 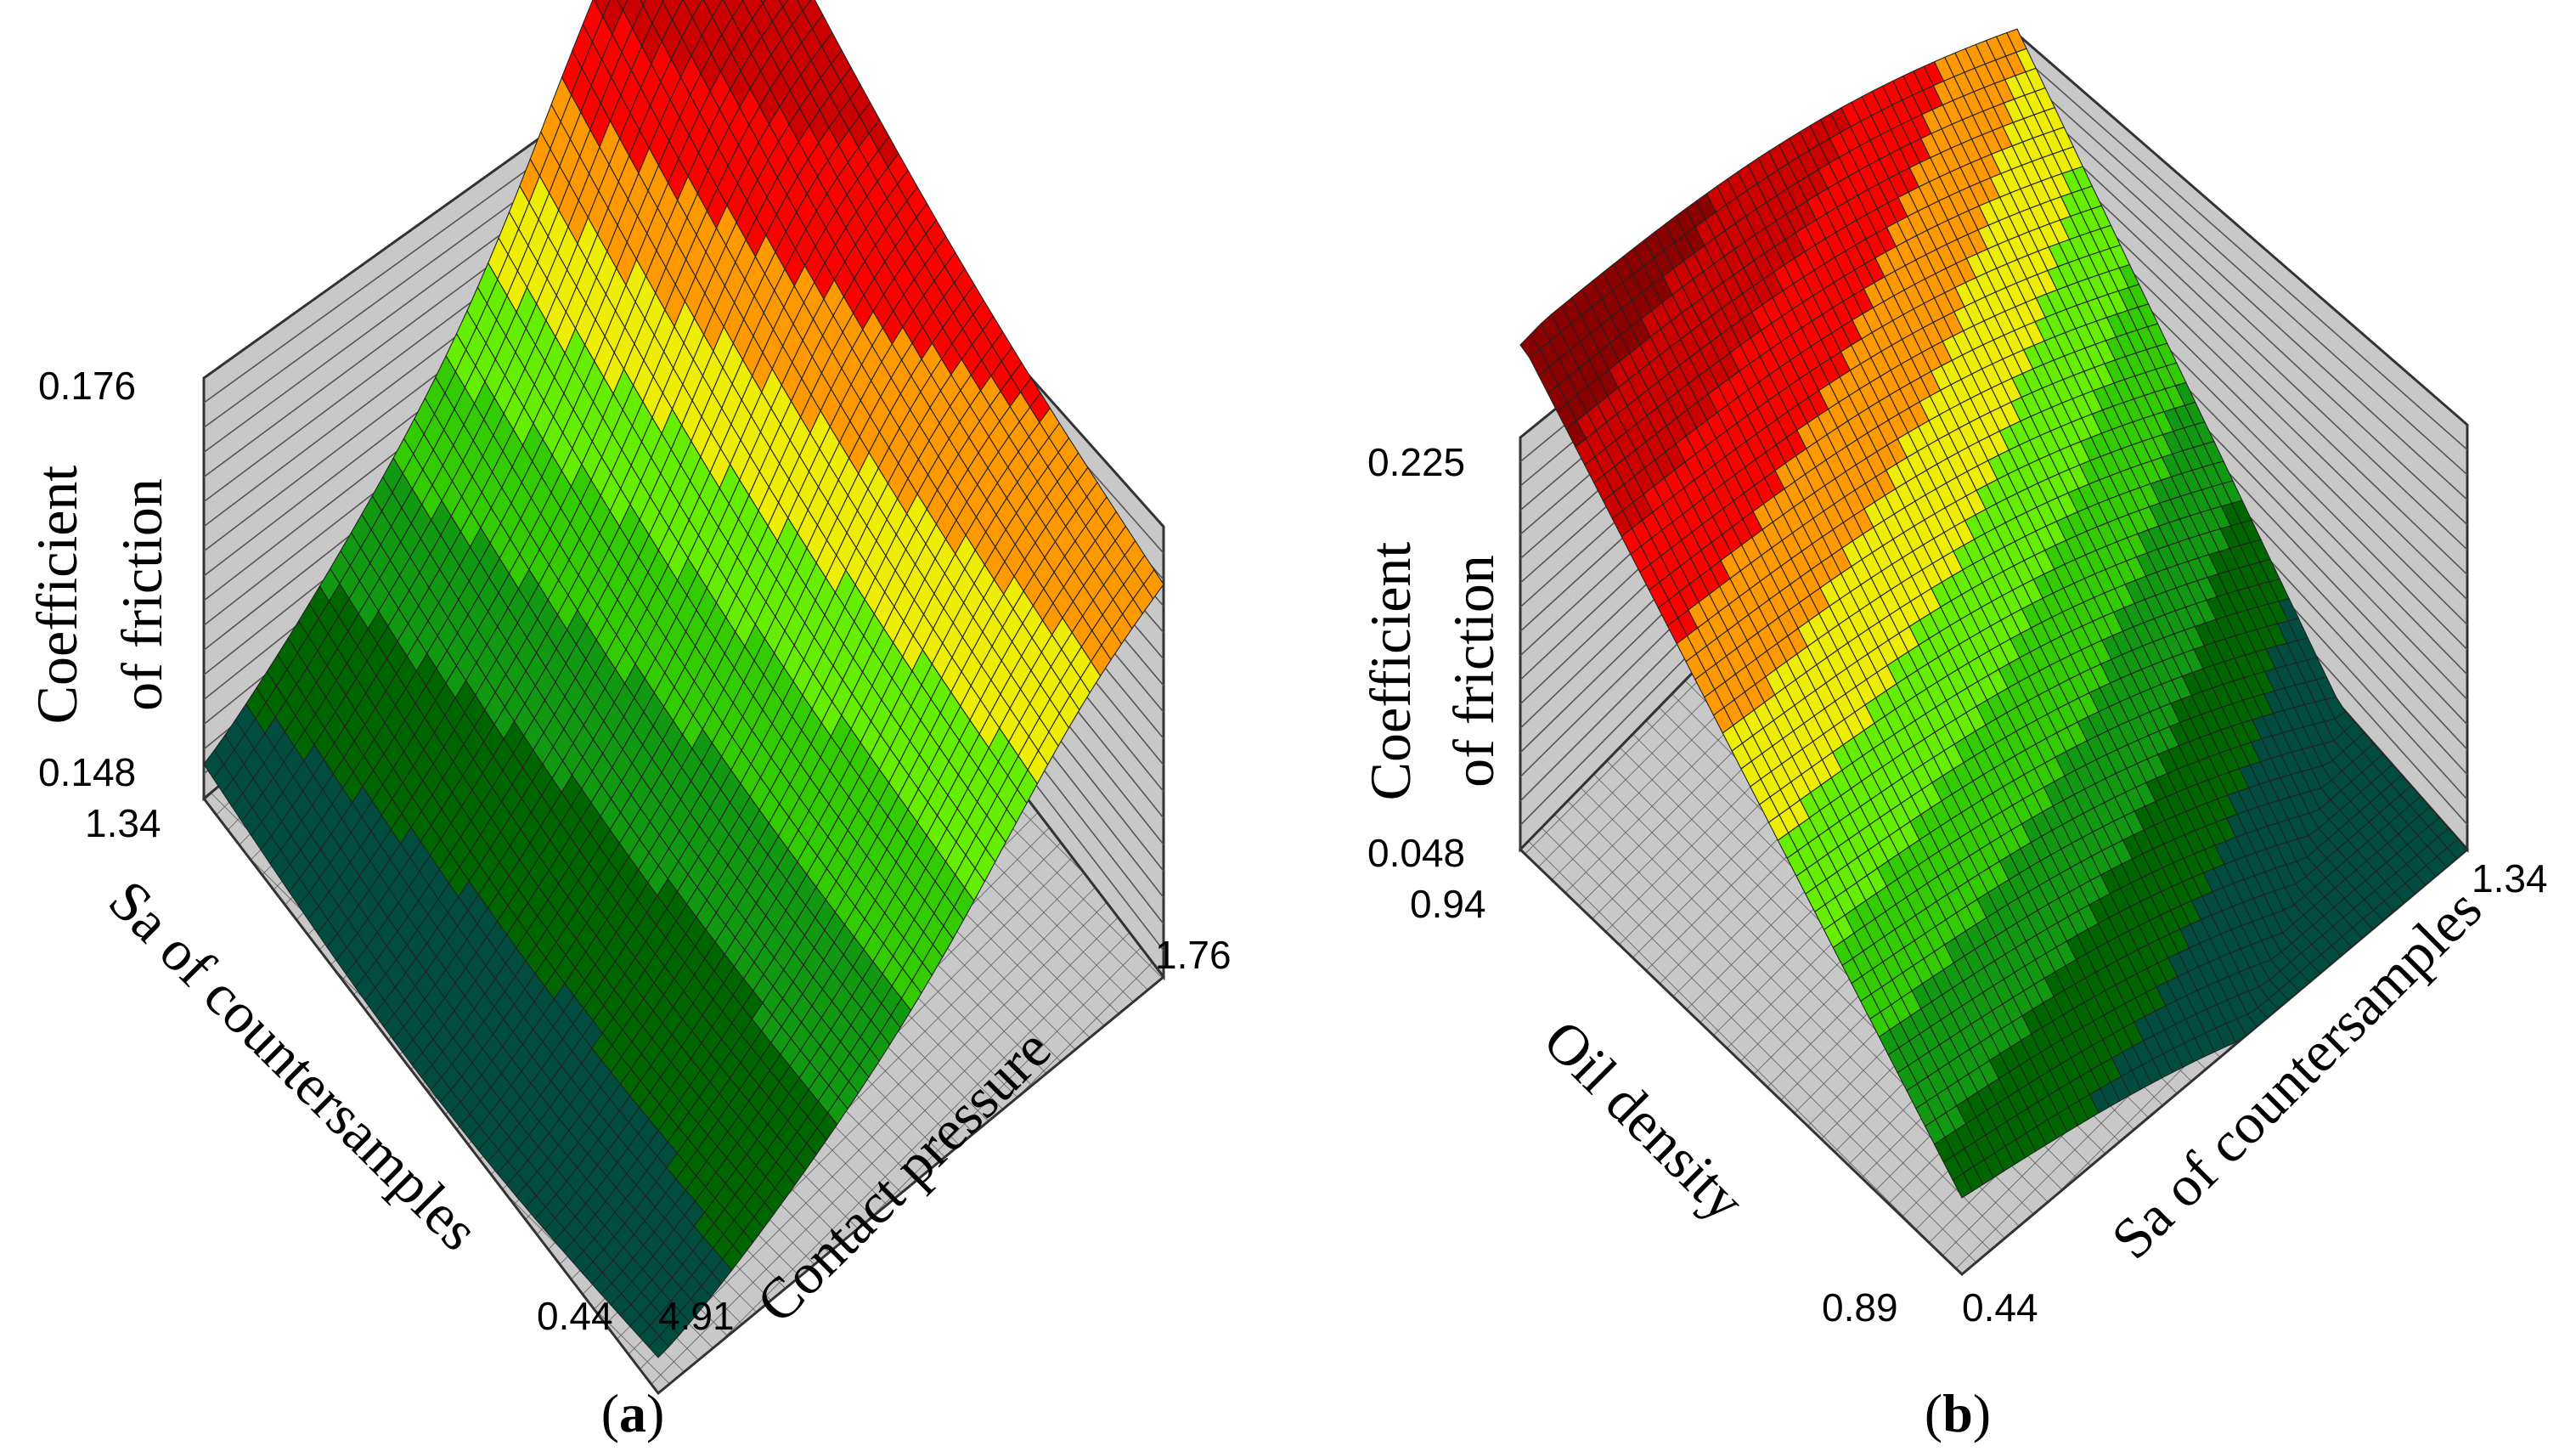 What do you see at coordinates (123, 823) in the screenshot?
I see `chart-a-x-tick-max: 1.34` at bounding box center [123, 823].